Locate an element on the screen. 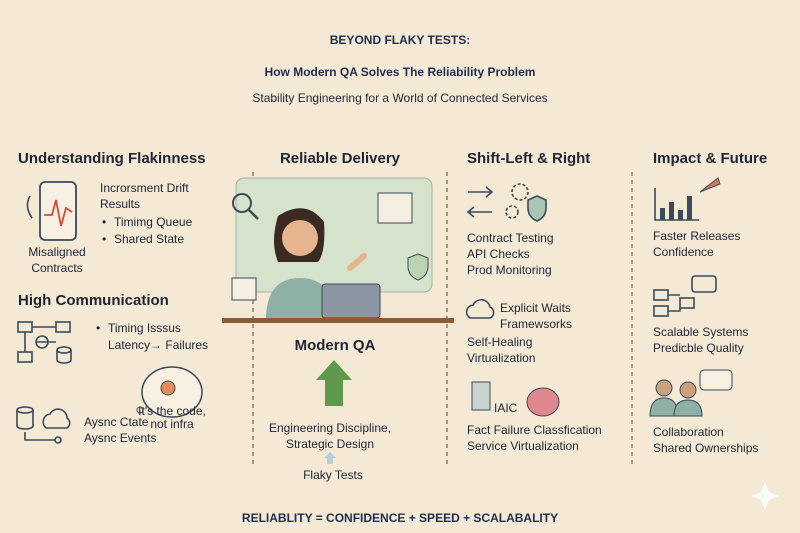 Image resolution: width=800 pixels, height=533 pixels. shift-icon is located at coordinates (506, 202).